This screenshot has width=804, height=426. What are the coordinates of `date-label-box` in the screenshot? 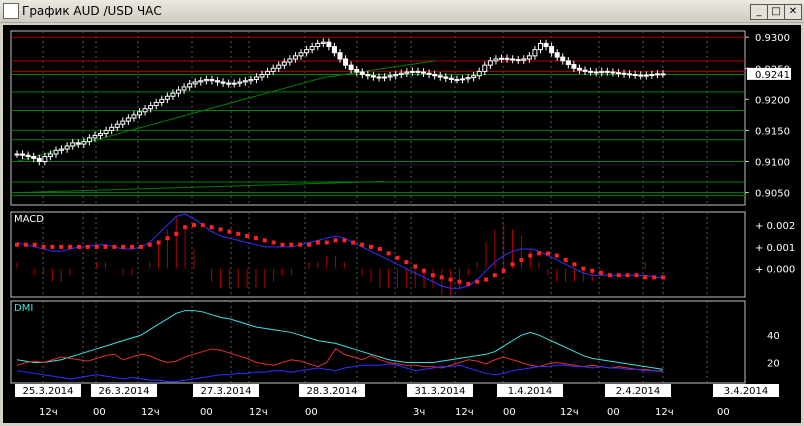 It's located at (530, 390).